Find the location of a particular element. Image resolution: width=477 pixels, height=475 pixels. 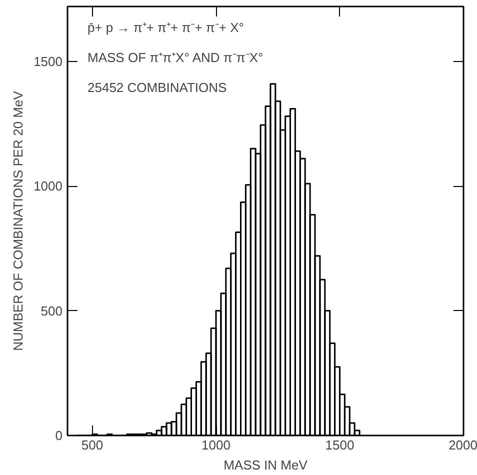

y-tick-label: 0 is located at coordinates (59, 435).